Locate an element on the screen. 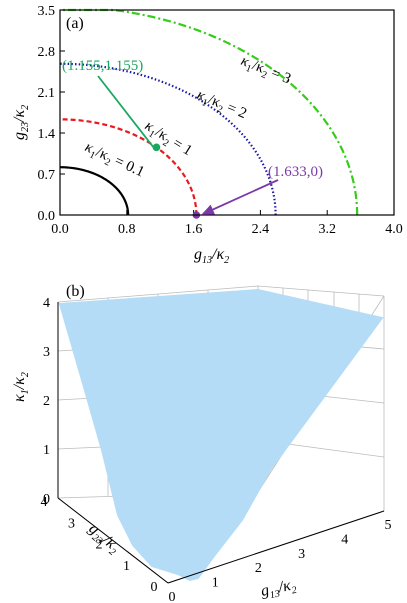  x-tick-label: 0.0 is located at coordinates (60, 229).